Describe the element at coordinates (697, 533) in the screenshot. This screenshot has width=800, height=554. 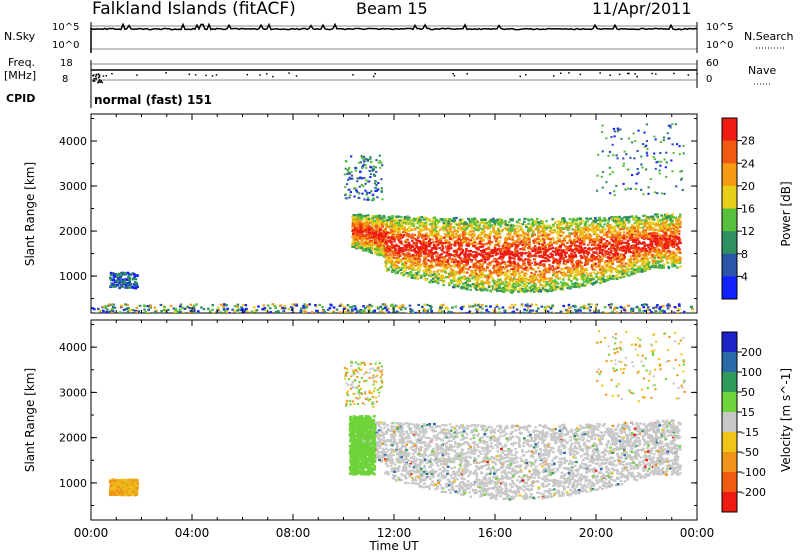
I see `xtick-label-6: 00:00` at that location.